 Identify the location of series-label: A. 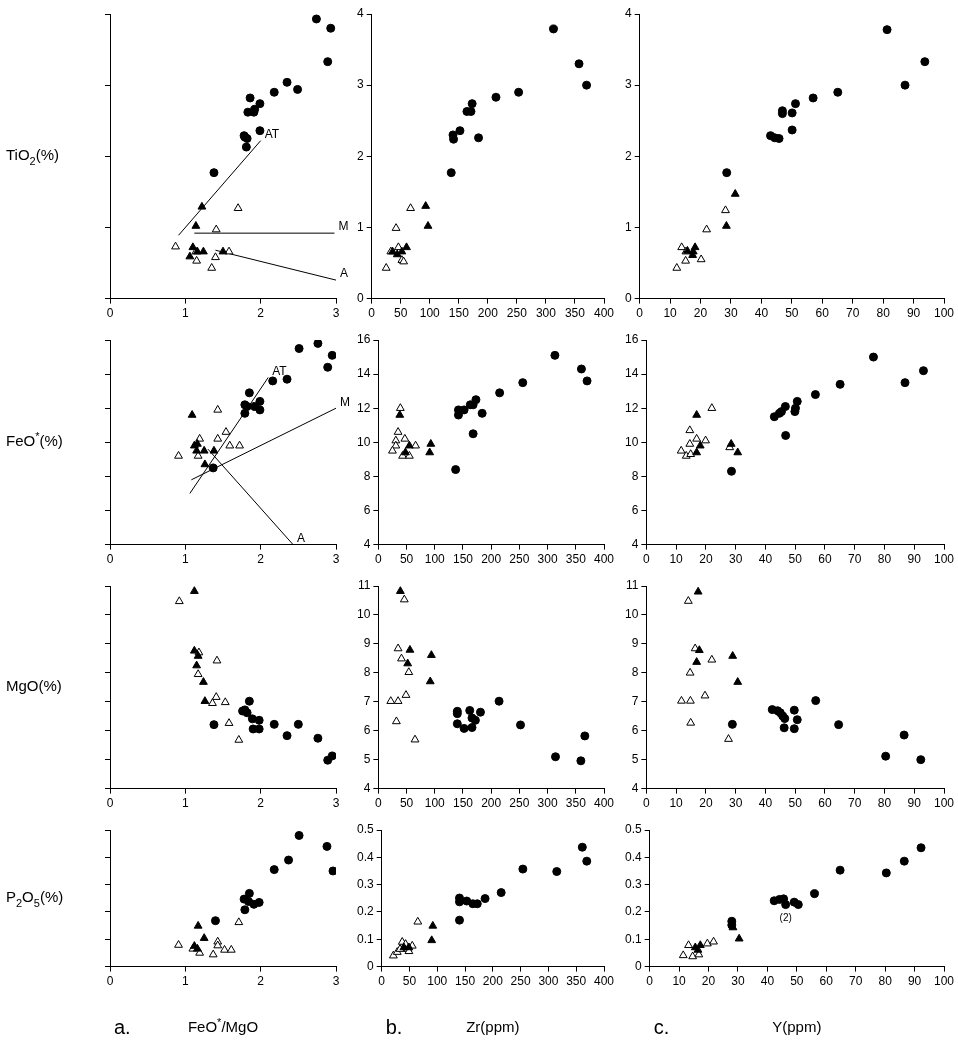
(344, 273).